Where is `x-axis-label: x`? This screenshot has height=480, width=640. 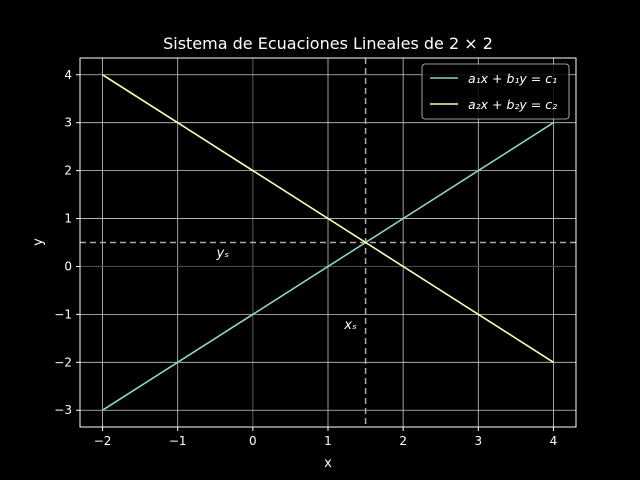
x-axis-label: x is located at coordinates (328, 463).